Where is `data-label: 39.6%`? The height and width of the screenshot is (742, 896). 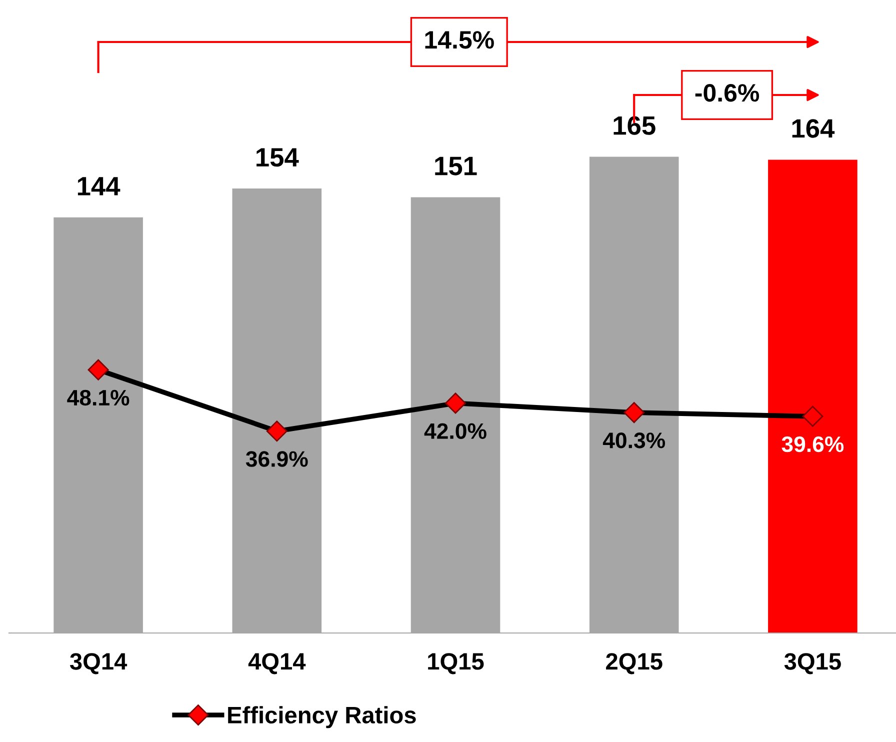 data-label: 39.6% is located at coordinates (813, 444).